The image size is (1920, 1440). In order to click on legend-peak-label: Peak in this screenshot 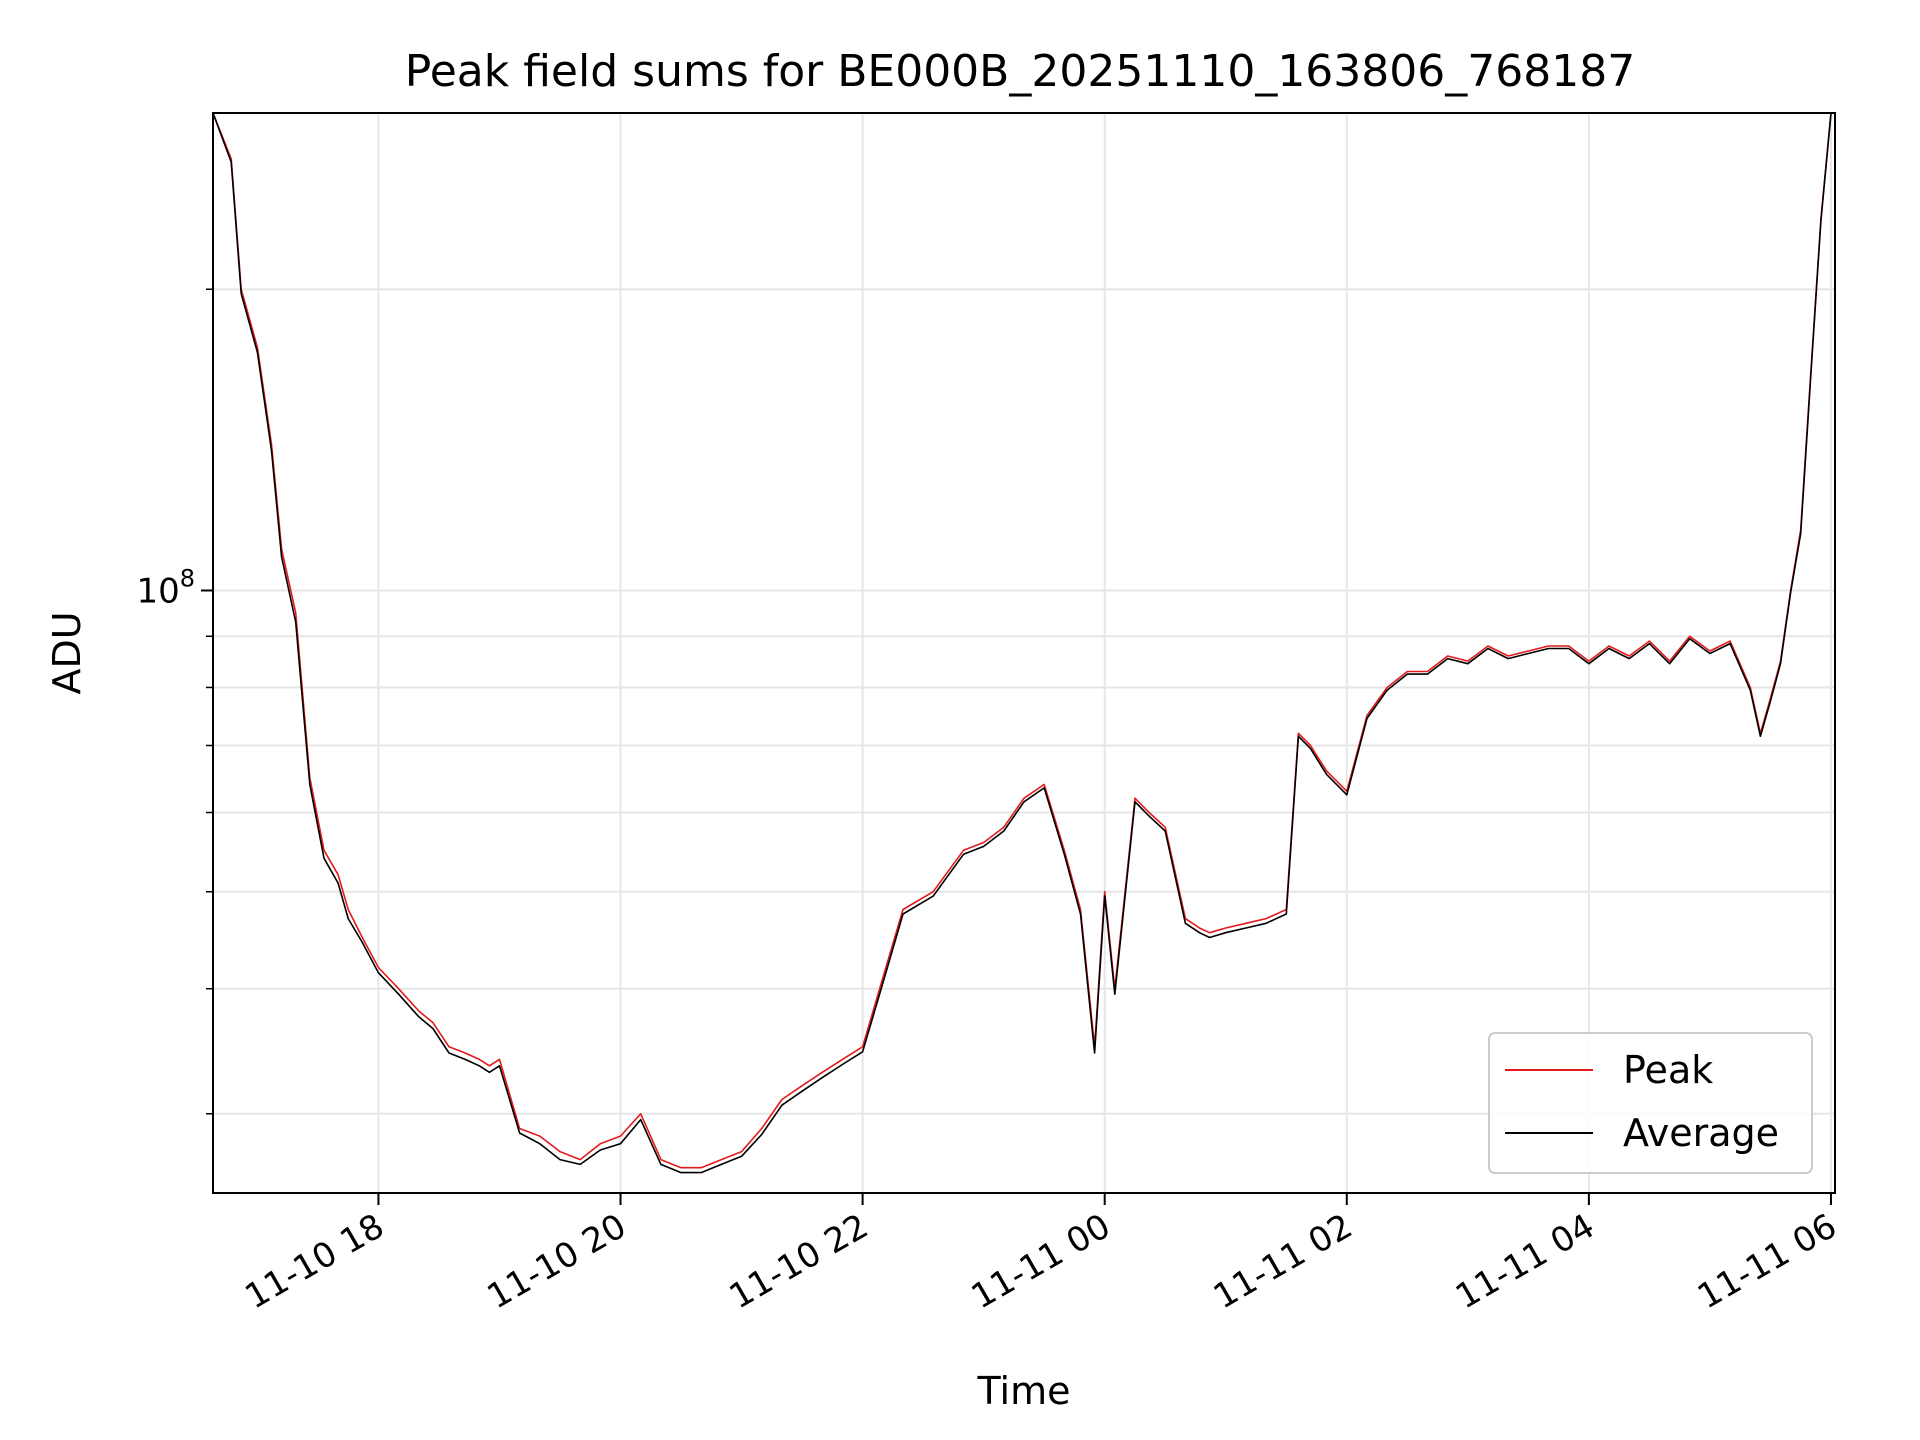, I will do `click(1668, 1070)`.